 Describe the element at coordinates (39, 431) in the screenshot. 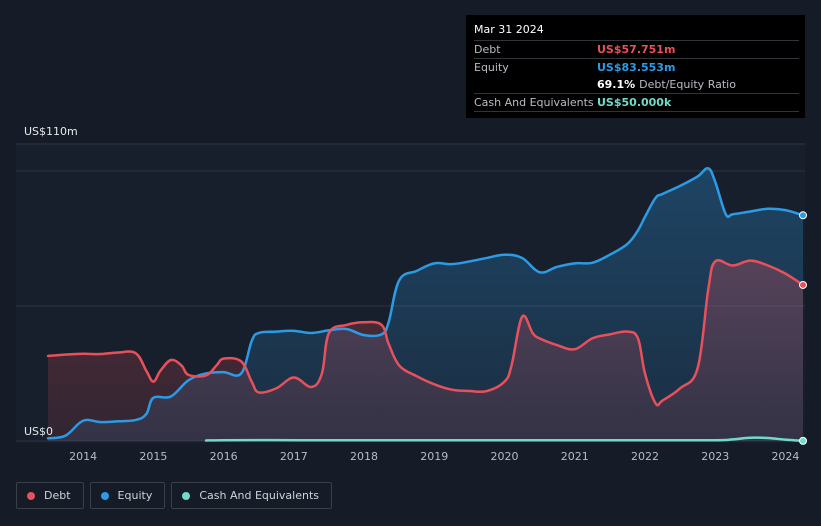

I see `y-axis-min-label: US$0` at that location.